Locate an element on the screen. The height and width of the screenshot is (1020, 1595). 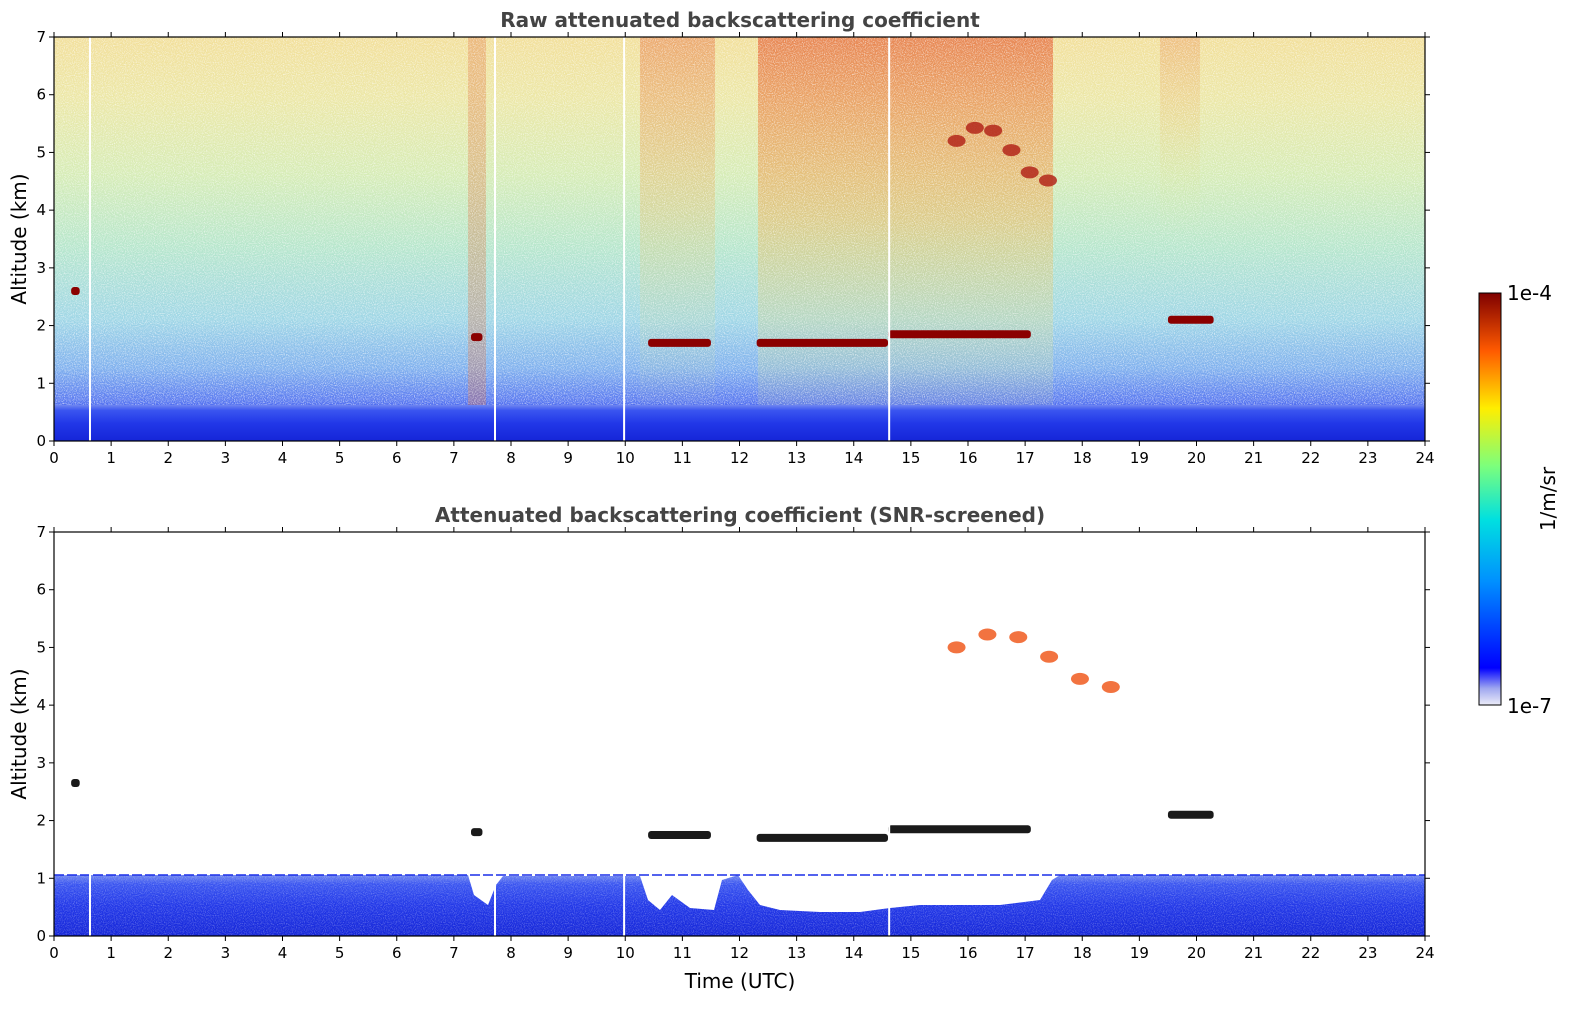
colorbar-gradient is located at coordinates (1490, 499).